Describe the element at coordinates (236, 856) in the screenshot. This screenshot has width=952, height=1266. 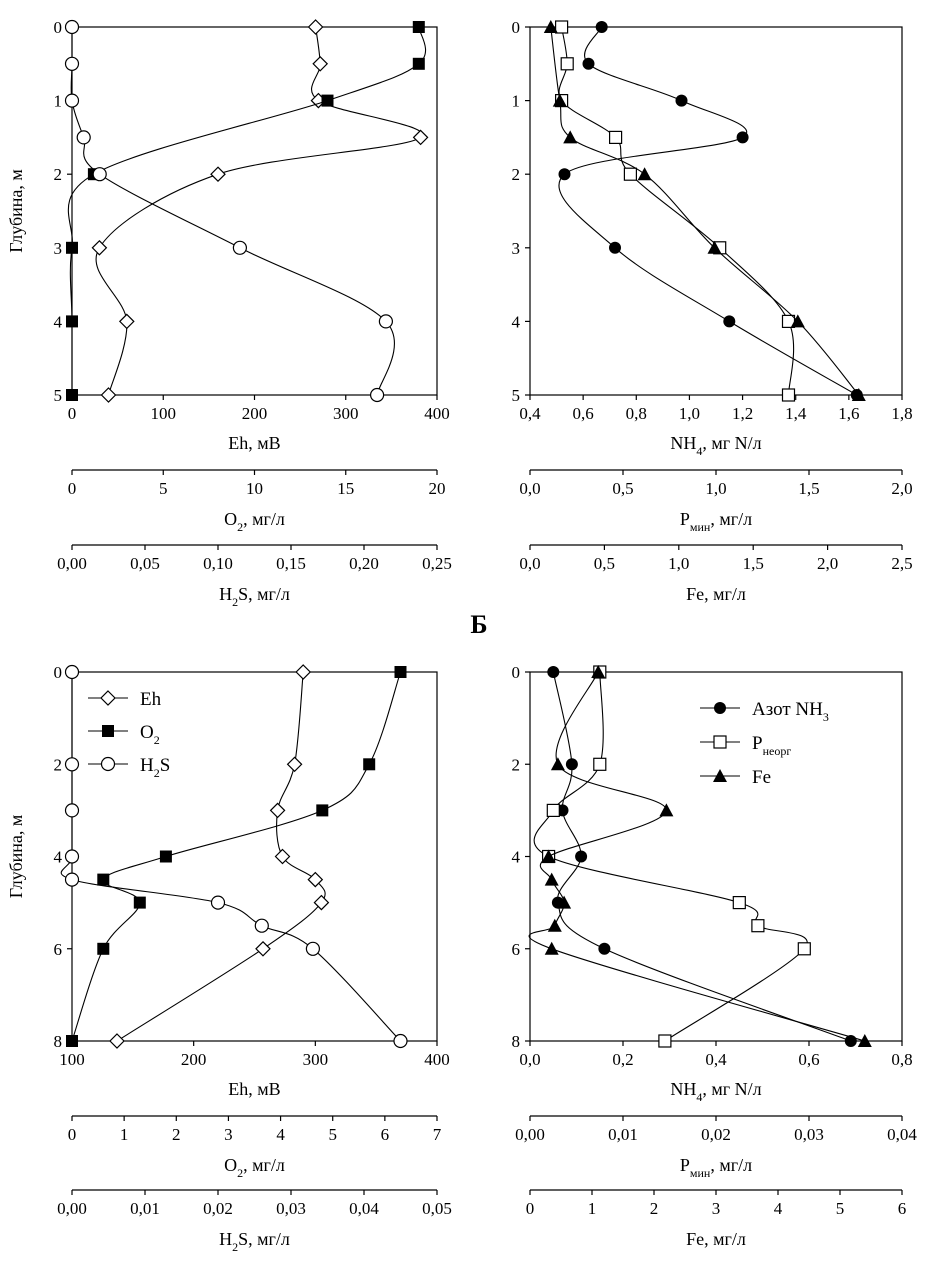
I see `series-O2` at that location.